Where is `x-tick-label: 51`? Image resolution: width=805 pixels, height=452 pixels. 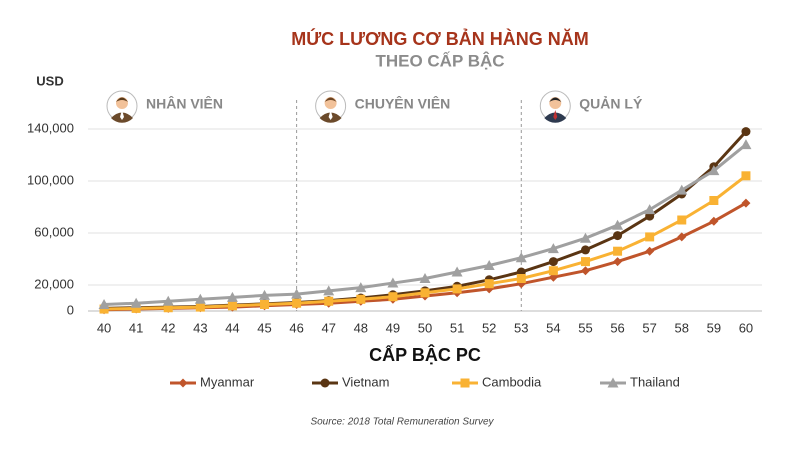
x-tick-label: 51 is located at coordinates (457, 327).